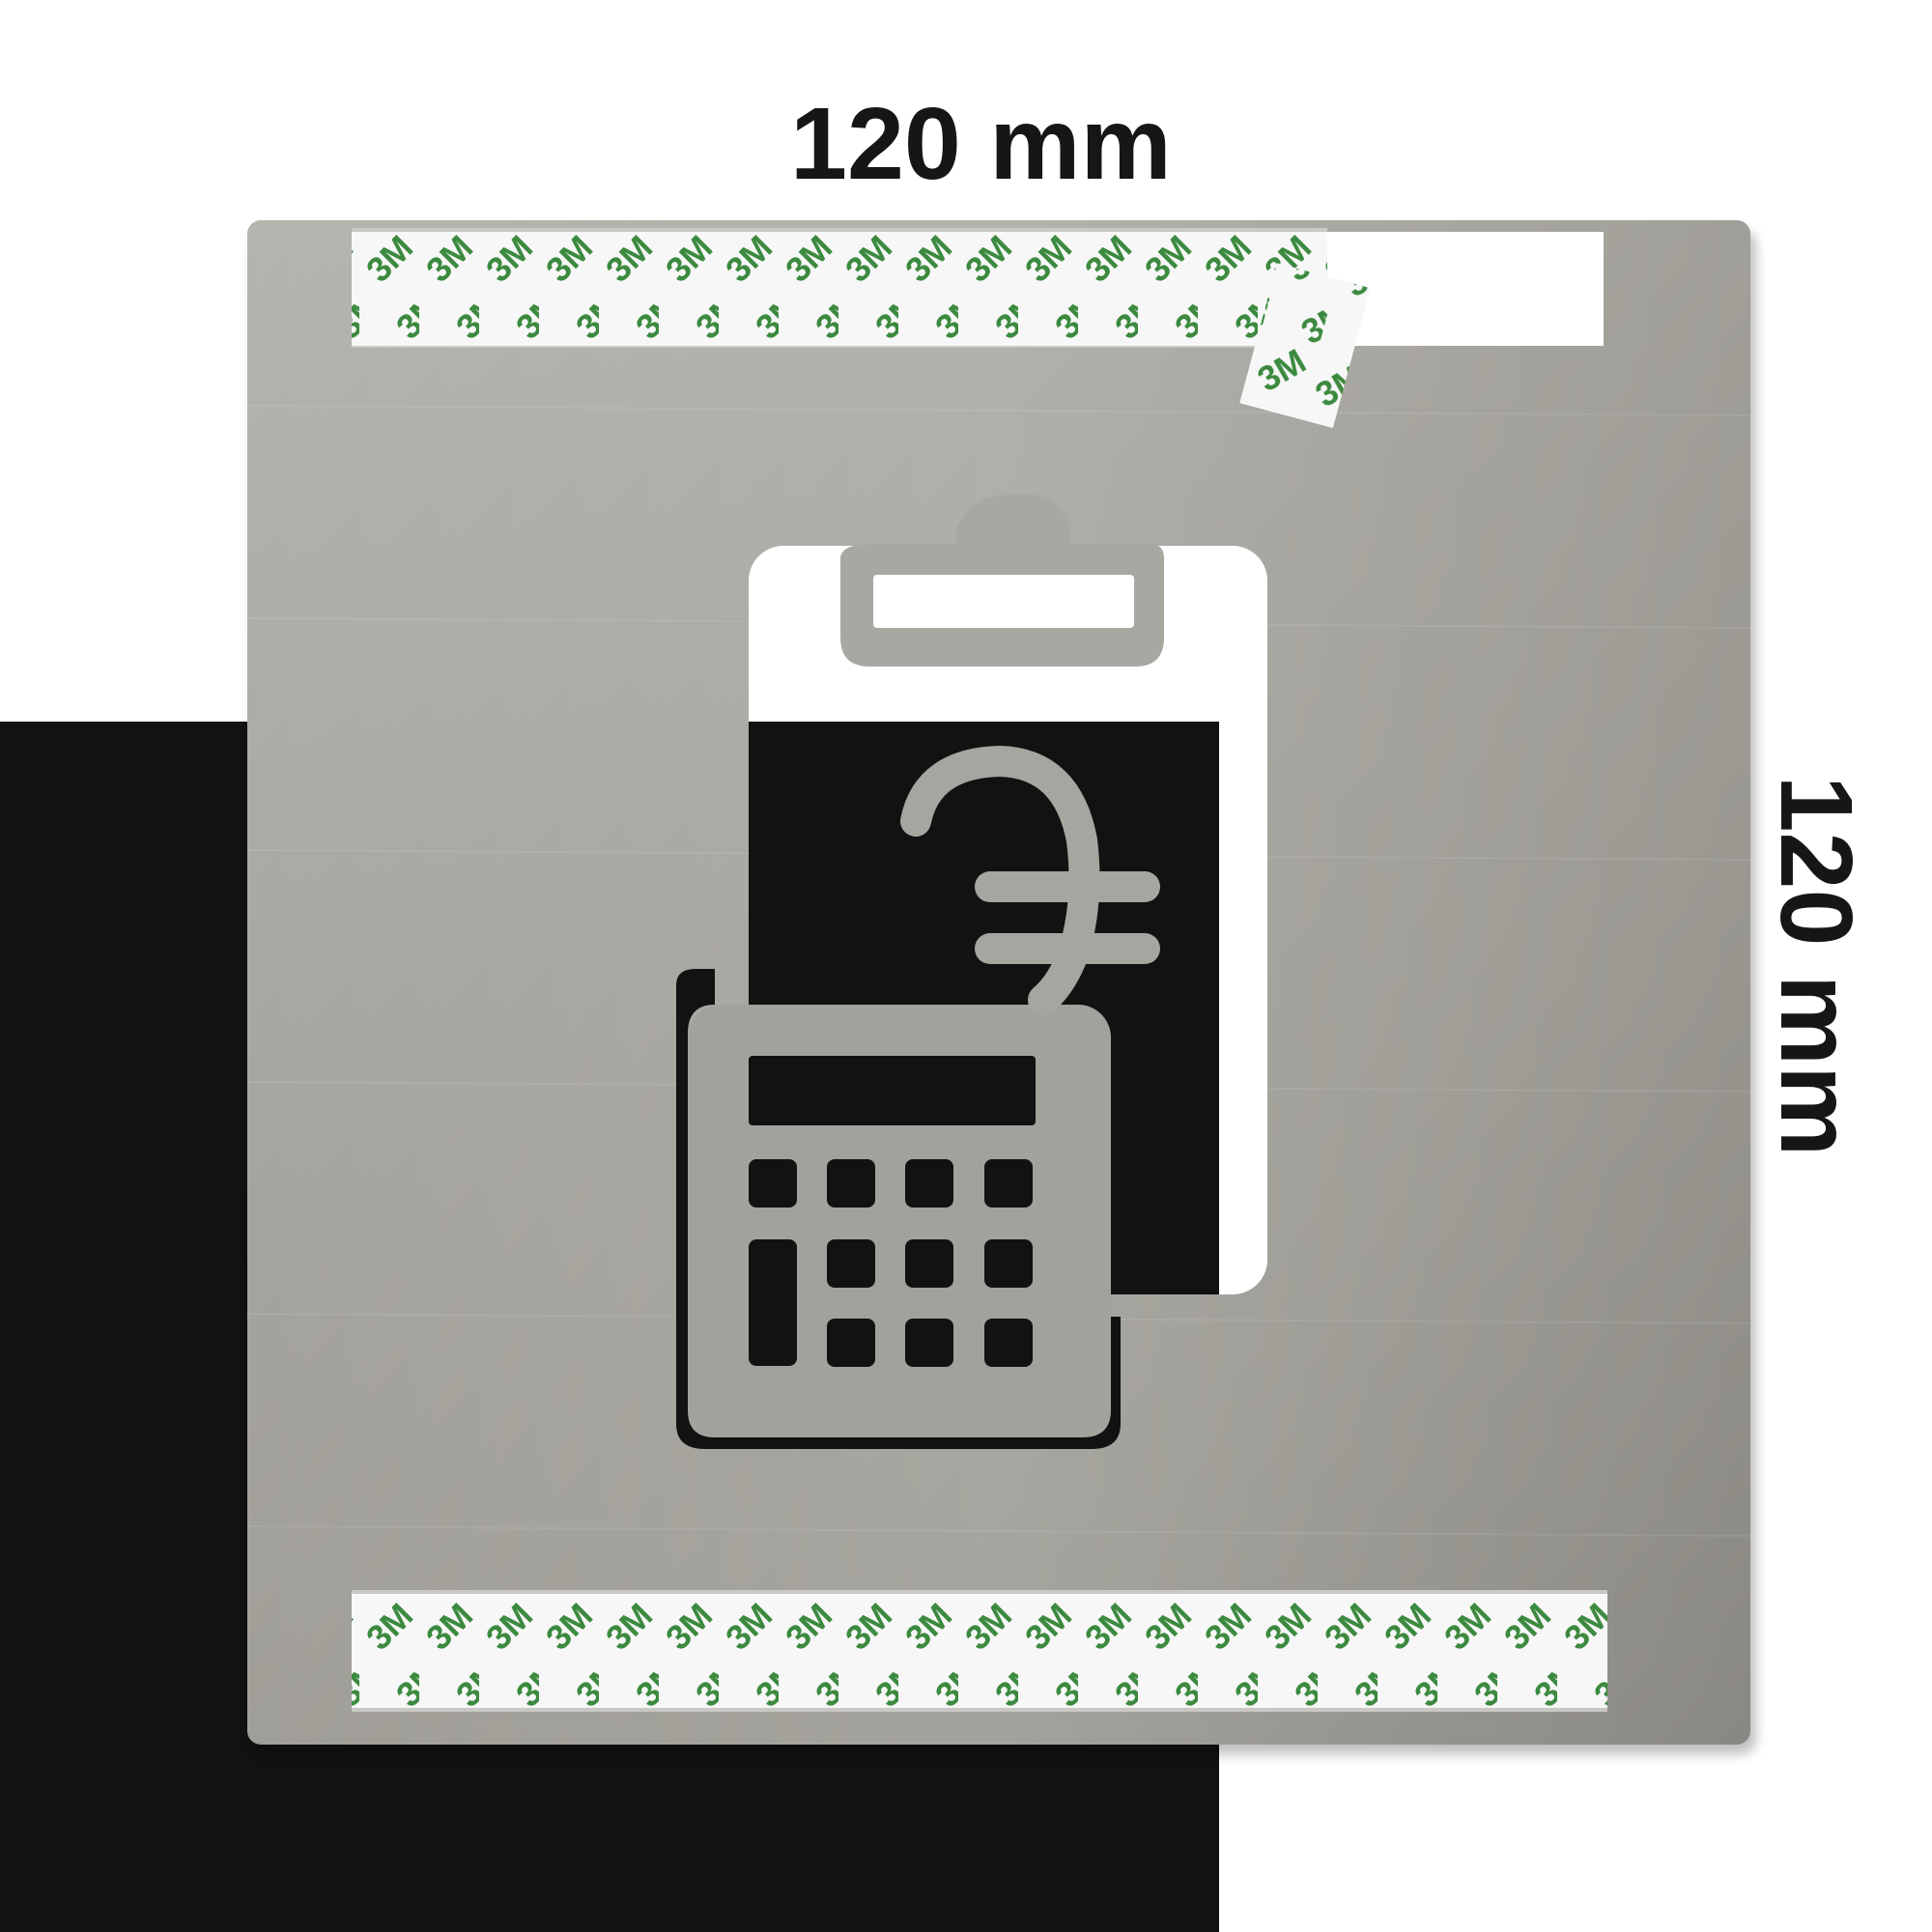 The height and width of the screenshot is (1932, 1932). What do you see at coordinates (1030, 880) in the screenshot?
I see `euro-icon` at bounding box center [1030, 880].